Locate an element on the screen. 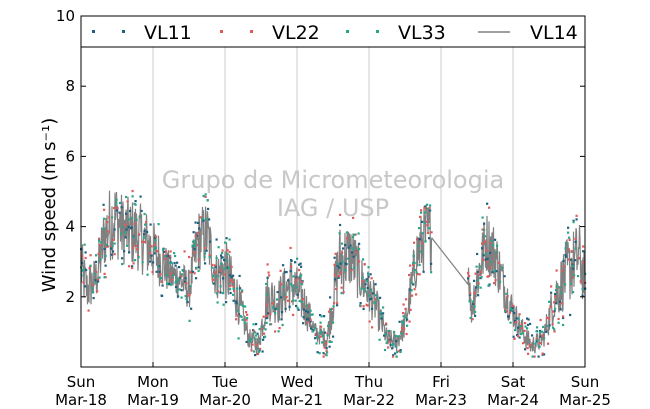  x-tick-date: Mar-25 is located at coordinates (585, 400).